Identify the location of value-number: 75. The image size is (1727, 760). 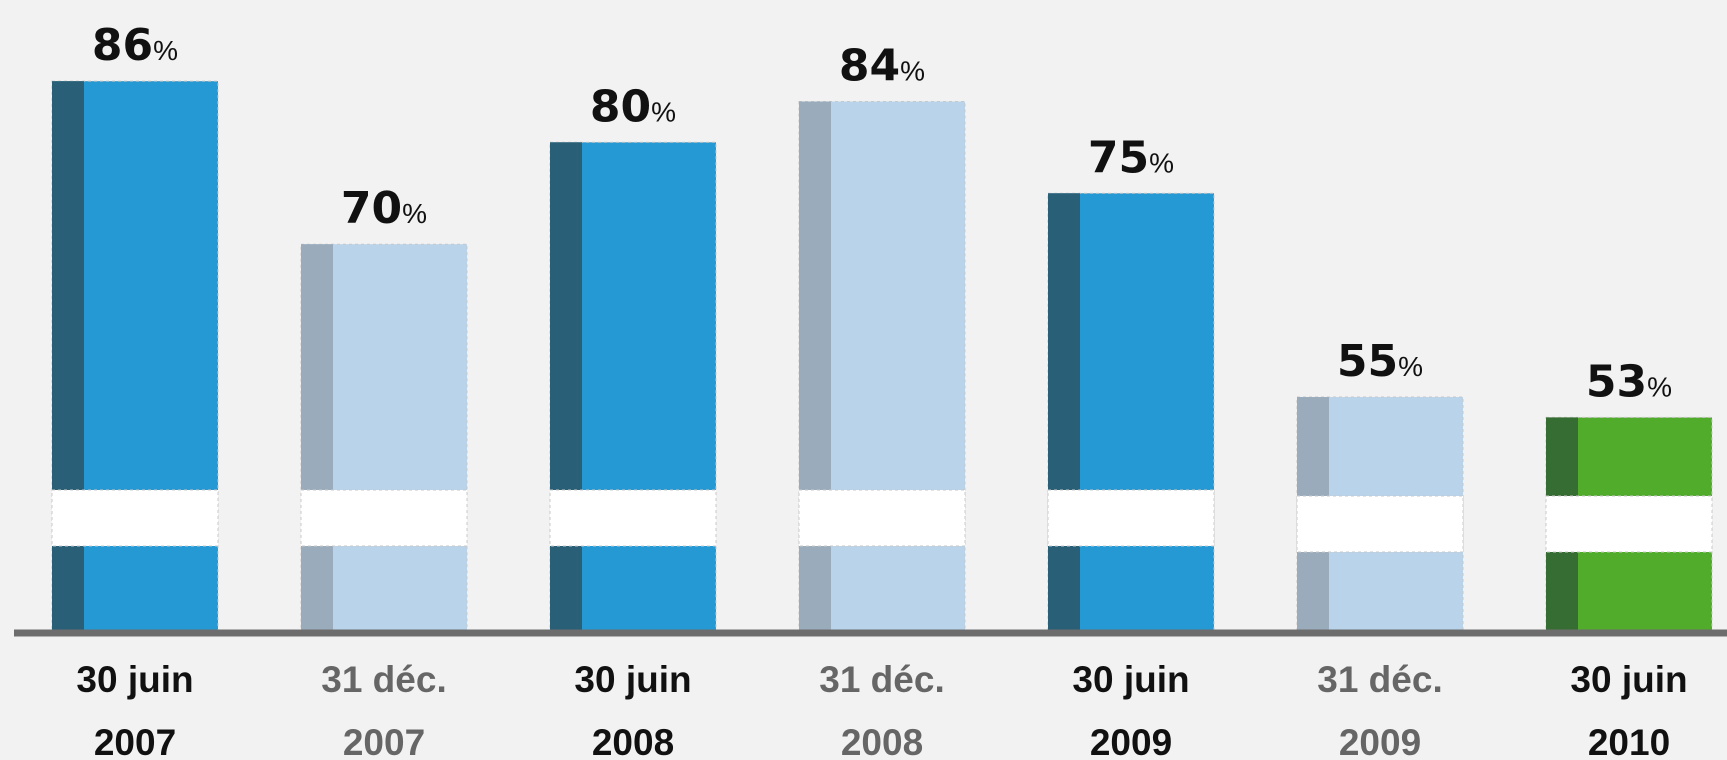
(1118, 157).